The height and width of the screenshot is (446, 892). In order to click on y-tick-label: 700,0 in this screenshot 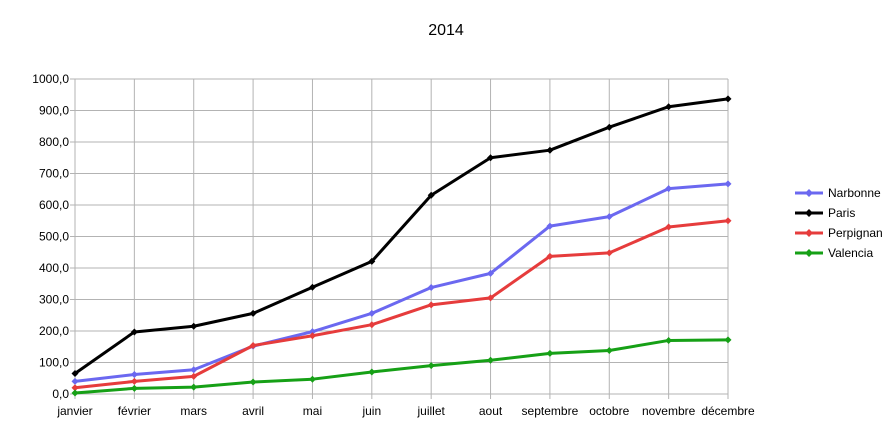, I will do `click(54, 174)`.